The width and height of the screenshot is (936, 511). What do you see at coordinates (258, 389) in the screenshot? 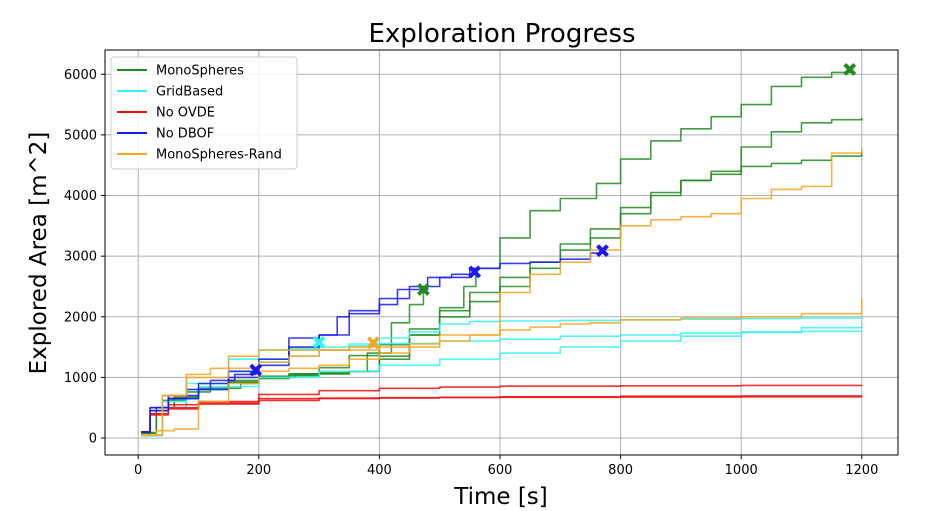
I see `monospheres-rand-series-line` at bounding box center [258, 389].